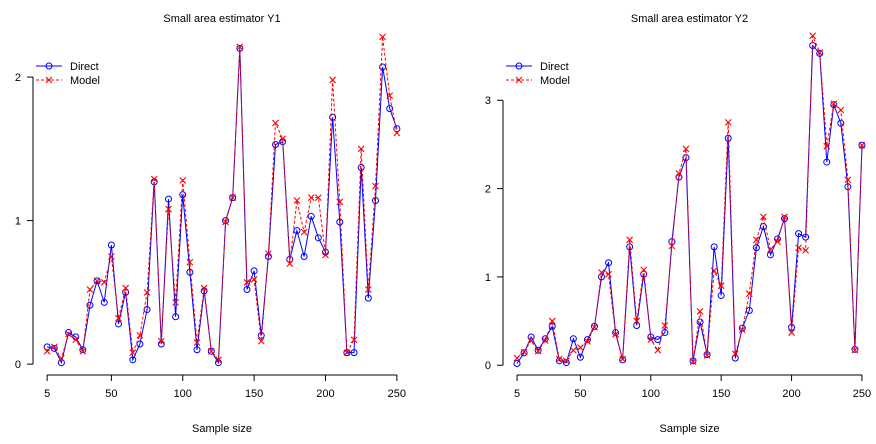 The image size is (876, 444). What do you see at coordinates (325, 394) in the screenshot?
I see `x-tick-label: 200` at bounding box center [325, 394].